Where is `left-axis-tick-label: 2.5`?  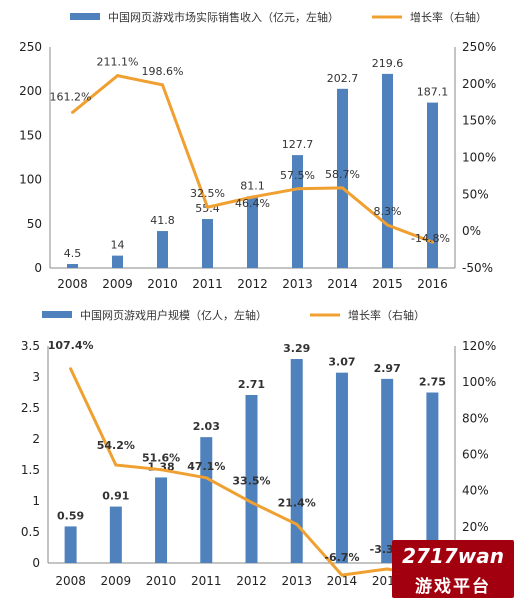 left-axis-tick-label: 2.5 is located at coordinates (30, 408).